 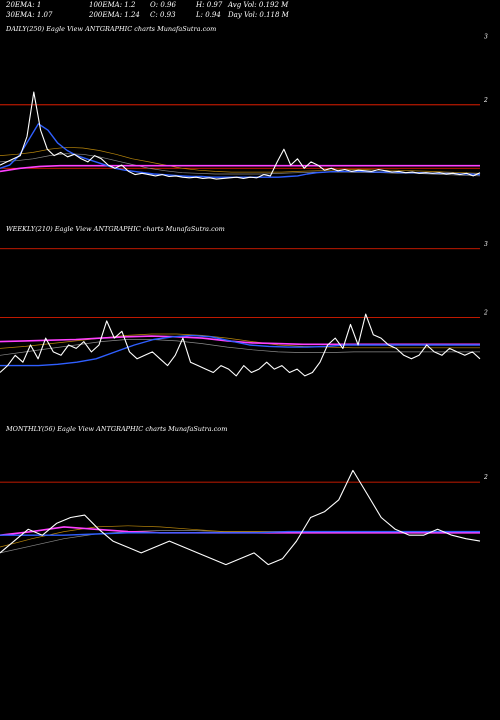 I want to click on monthly-chart: 2, so click(x=244, y=517).